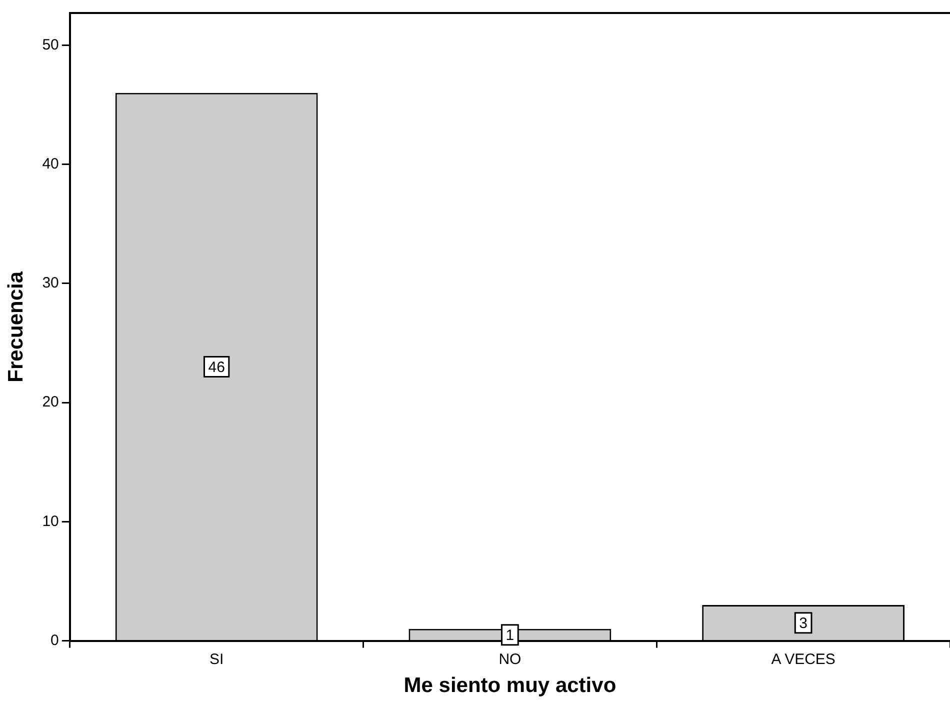 The image size is (950, 707). I want to click on y-tick-label: 20, so click(50, 402).